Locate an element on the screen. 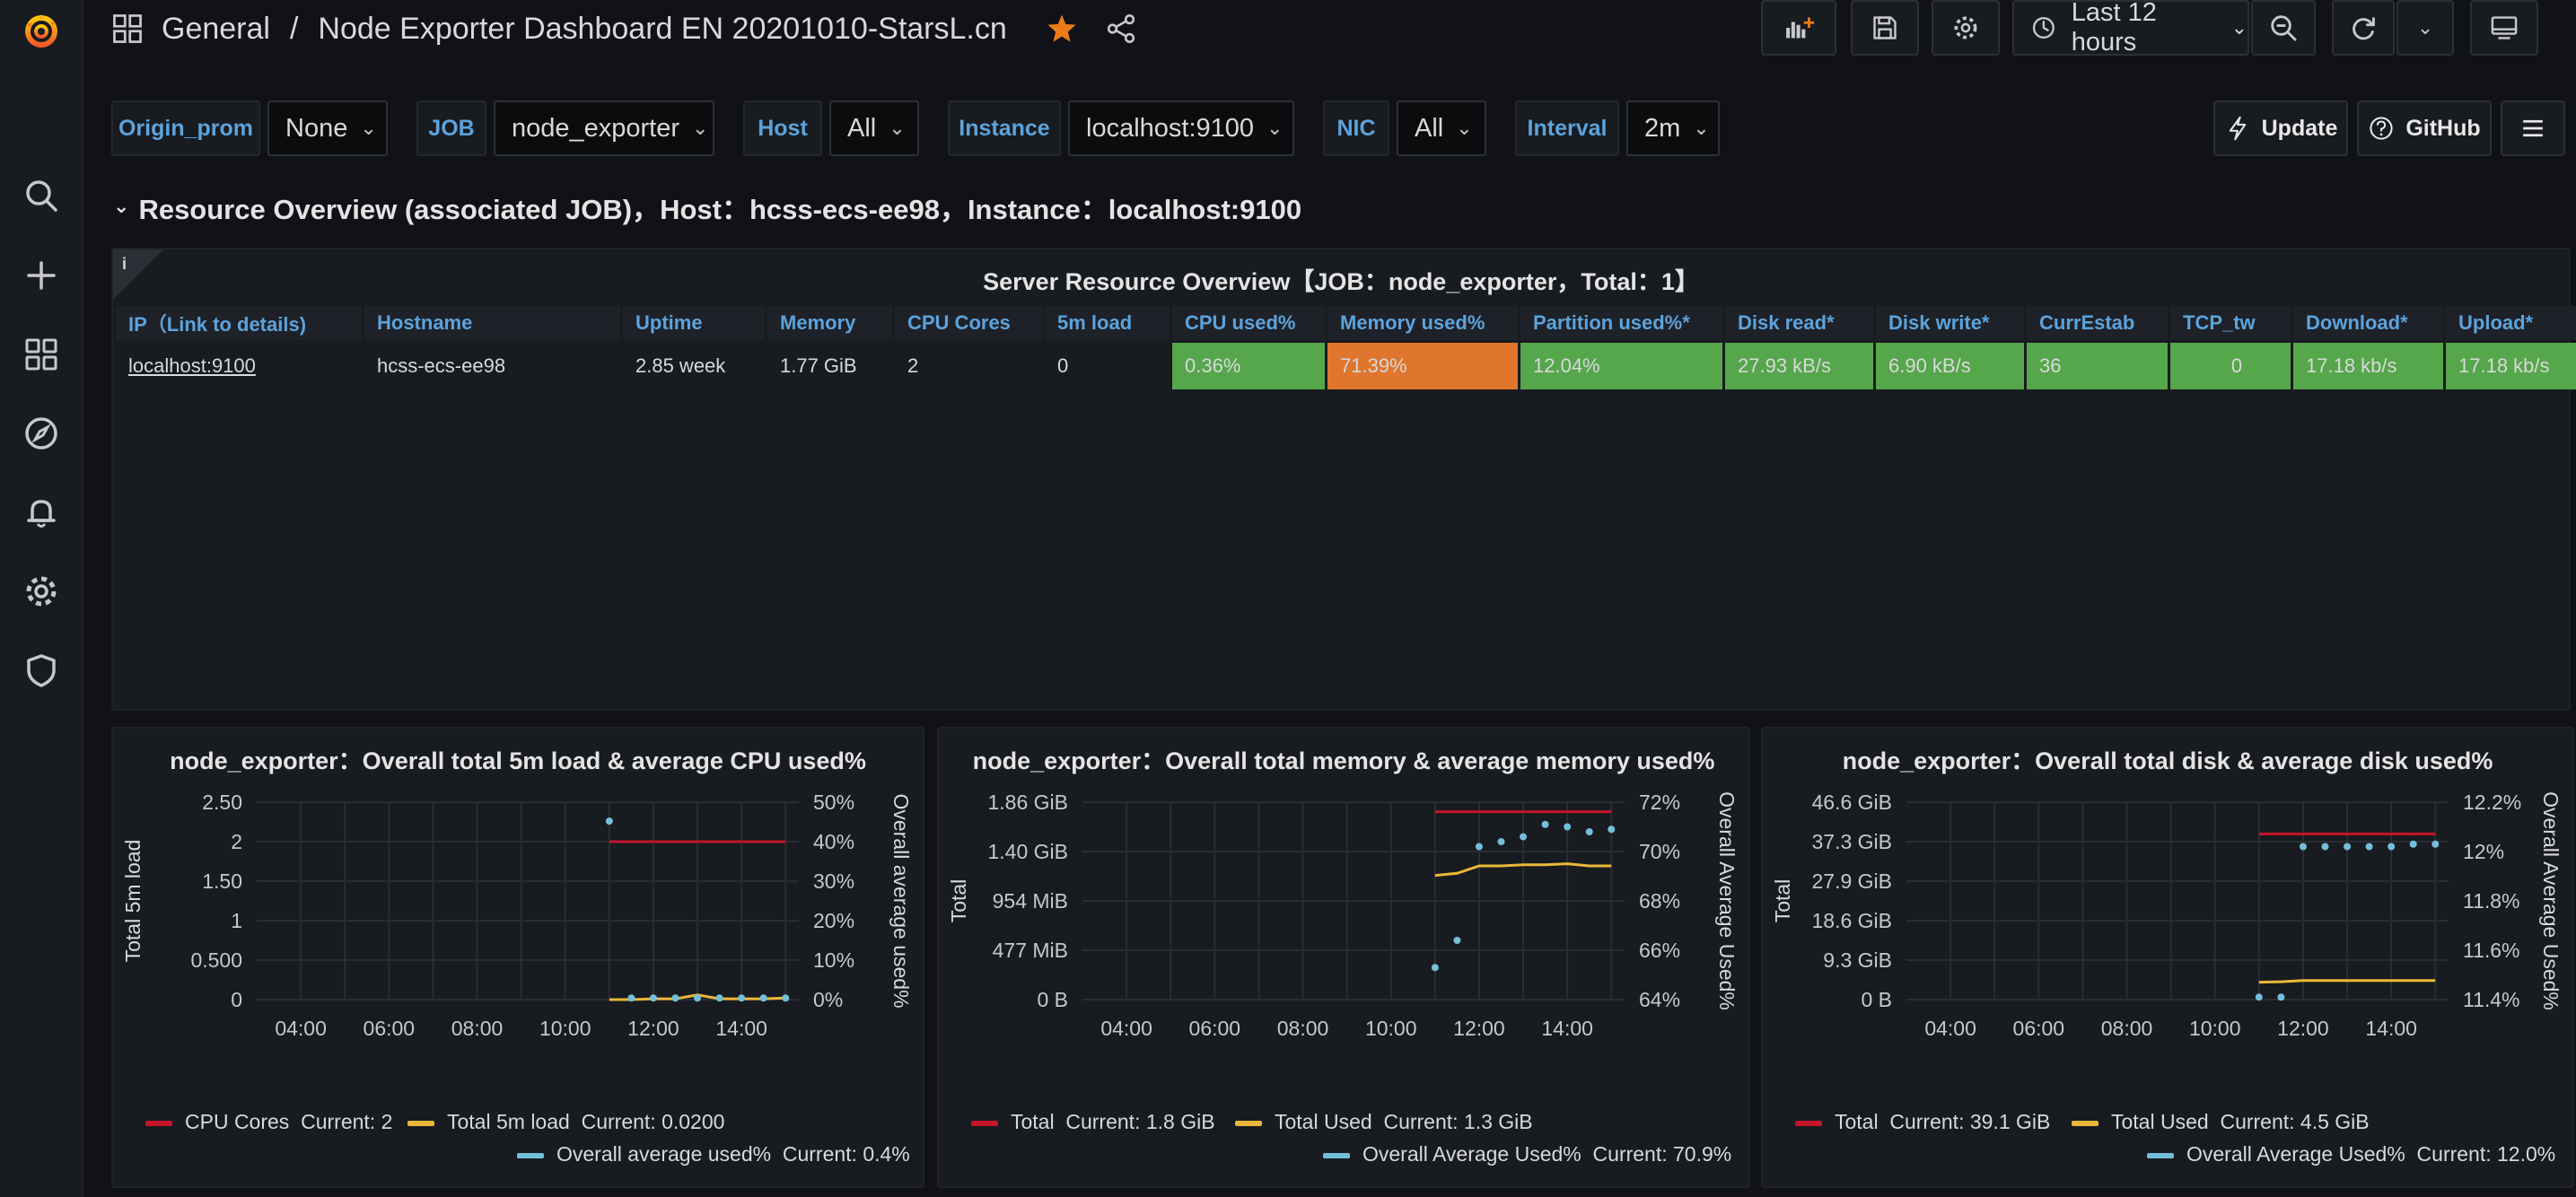 This screenshot has height=1197, width=2576. variable-value: 2m is located at coordinates (1662, 128).